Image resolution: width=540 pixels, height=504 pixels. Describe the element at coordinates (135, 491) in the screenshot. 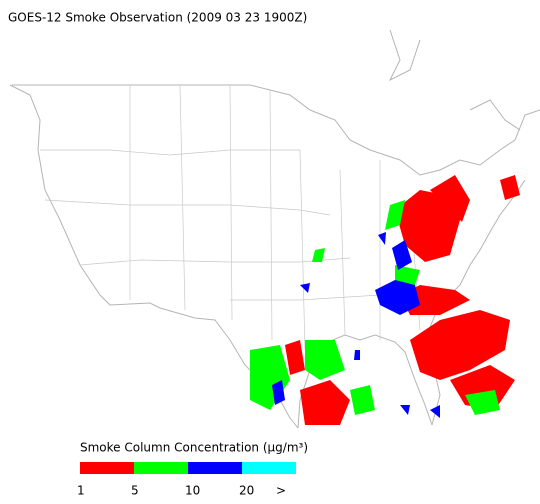

I see `colorbar-tick-label: 5` at that location.